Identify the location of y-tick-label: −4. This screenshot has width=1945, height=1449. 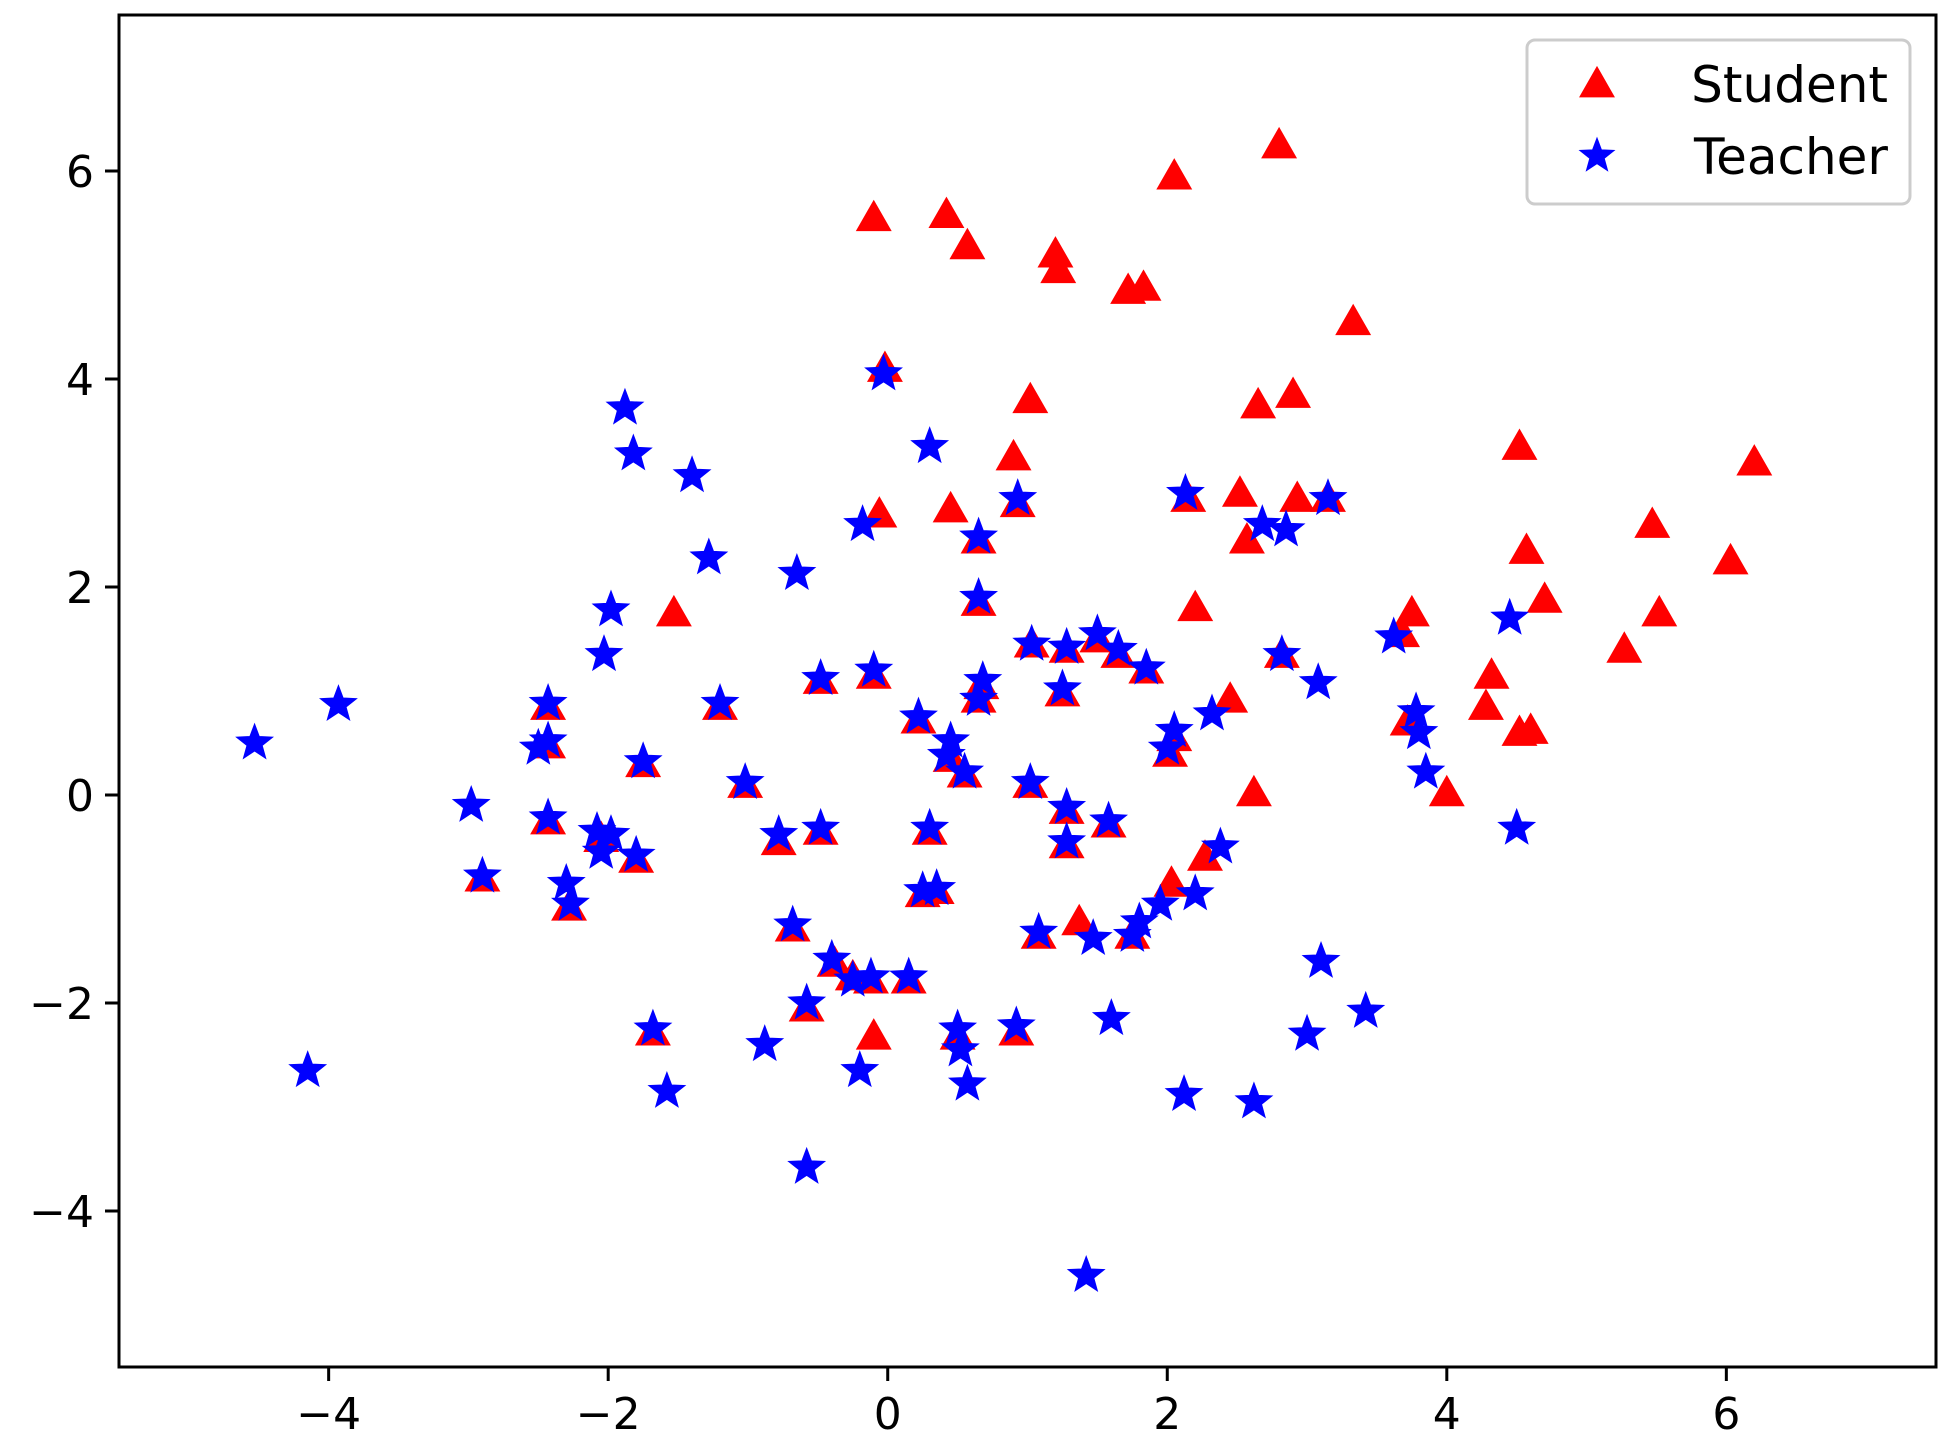
(61, 1212).